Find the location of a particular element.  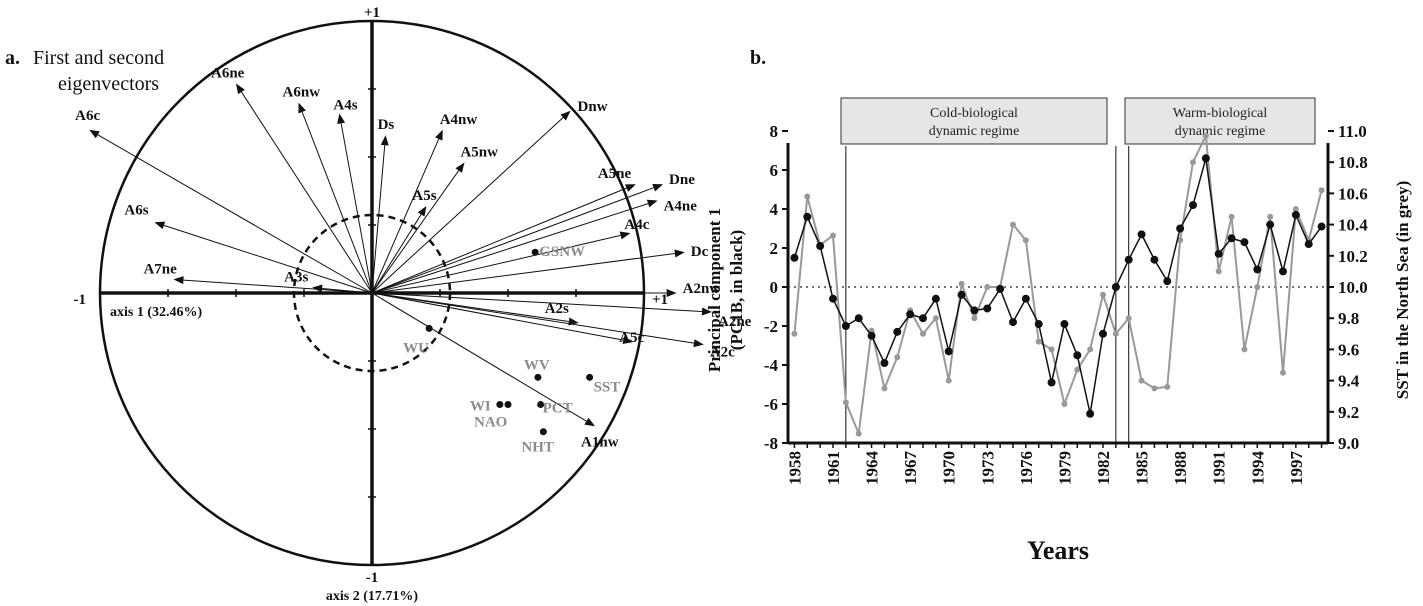

vector-a4nw-arrowhead is located at coordinates (439, 135).